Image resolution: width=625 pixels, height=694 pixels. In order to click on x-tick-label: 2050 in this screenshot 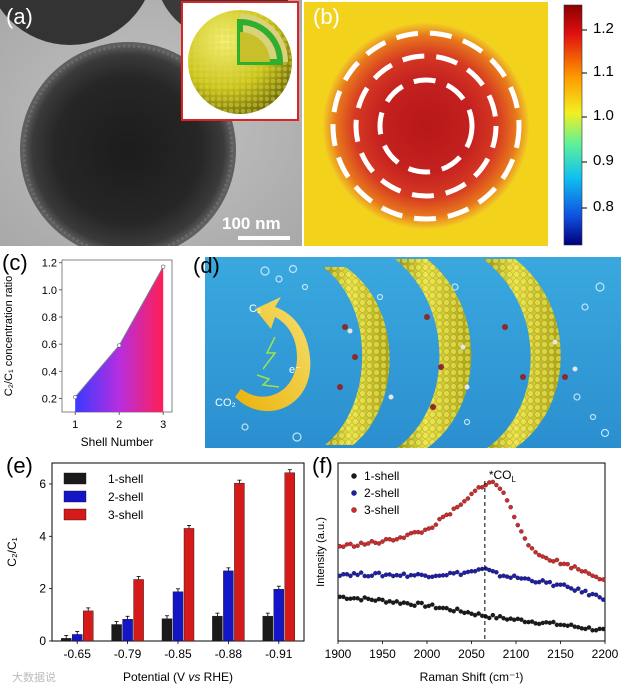, I will do `click(471, 654)`.